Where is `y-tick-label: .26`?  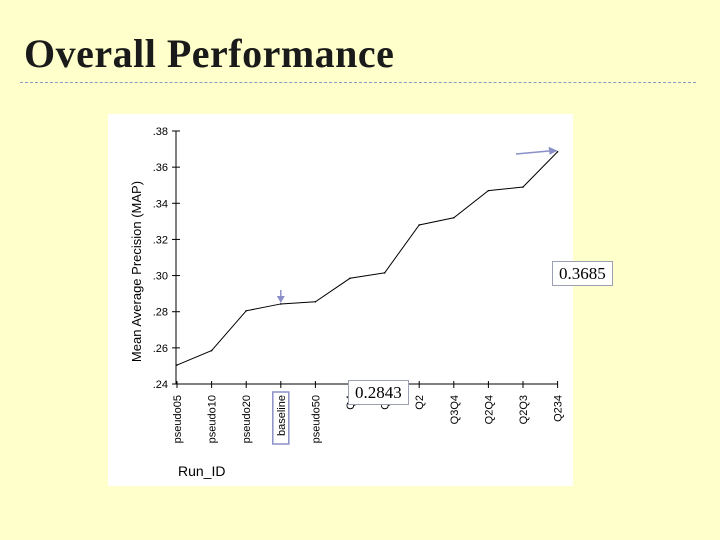
y-tick-label: .26 is located at coordinates (160, 349).